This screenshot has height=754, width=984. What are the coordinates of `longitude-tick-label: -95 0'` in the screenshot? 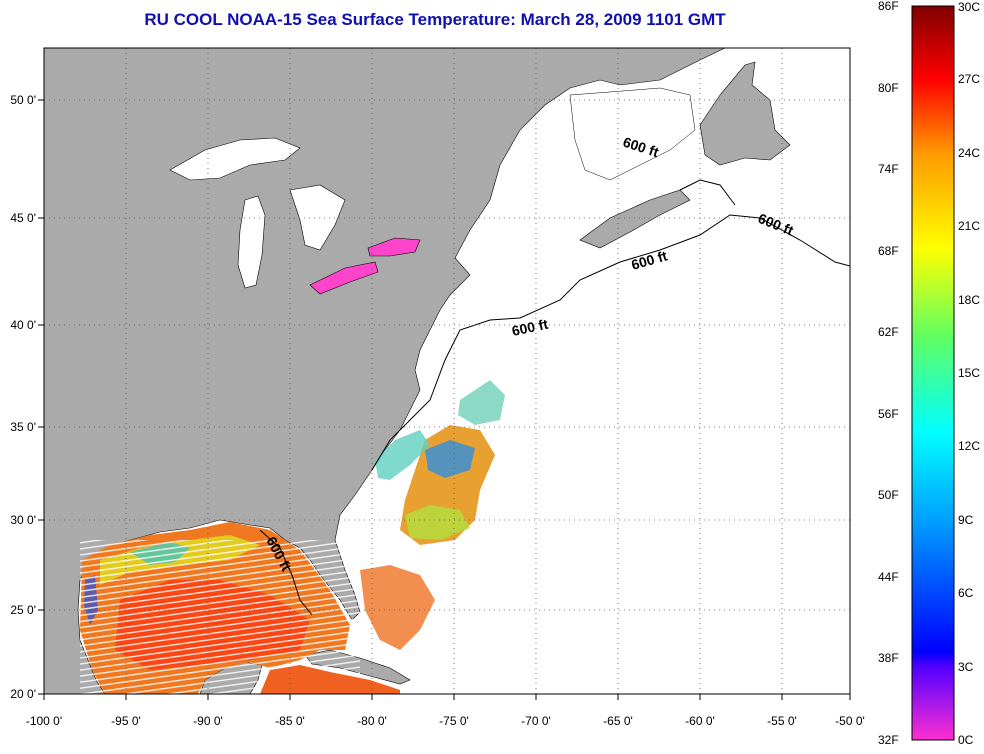 It's located at (126, 721).